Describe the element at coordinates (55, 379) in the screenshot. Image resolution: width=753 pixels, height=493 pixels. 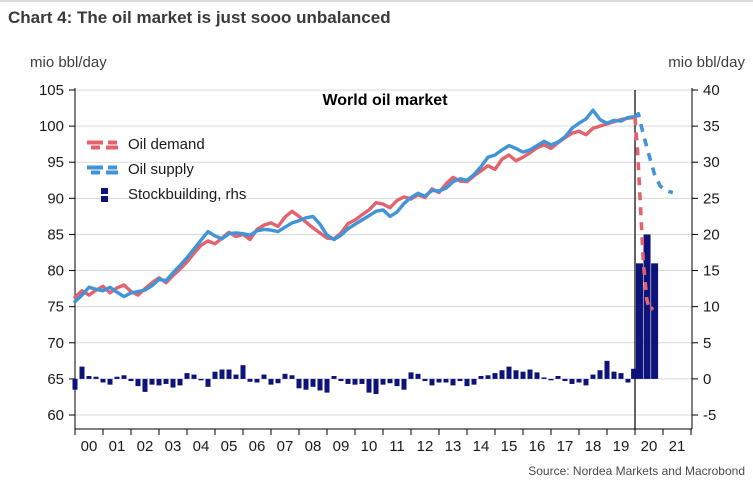
I see `left-axis-tick-label: 65` at that location.